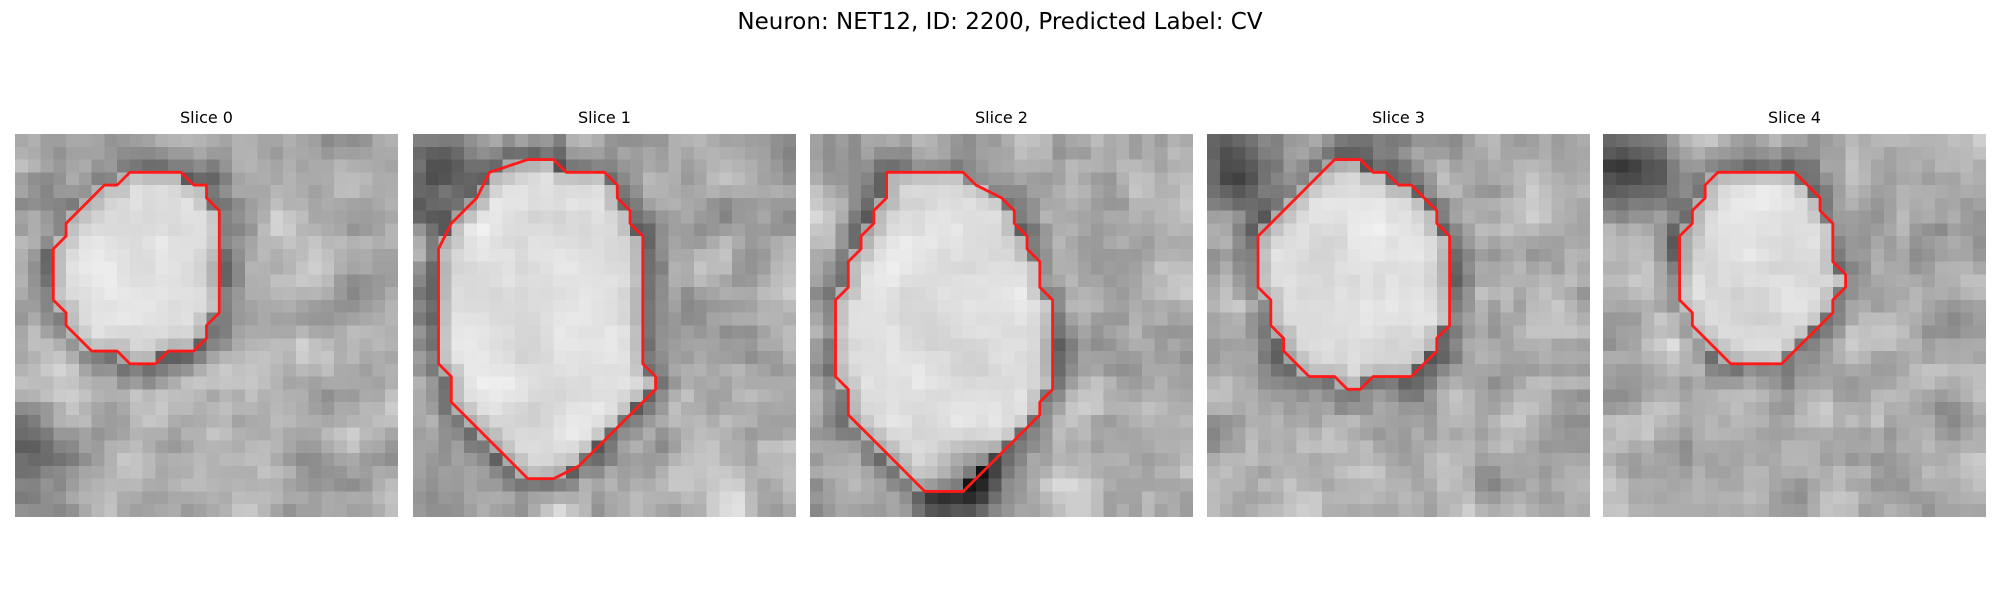 The image size is (2000, 600). I want to click on slice-panel-1: Slice 1, so click(604, 312).